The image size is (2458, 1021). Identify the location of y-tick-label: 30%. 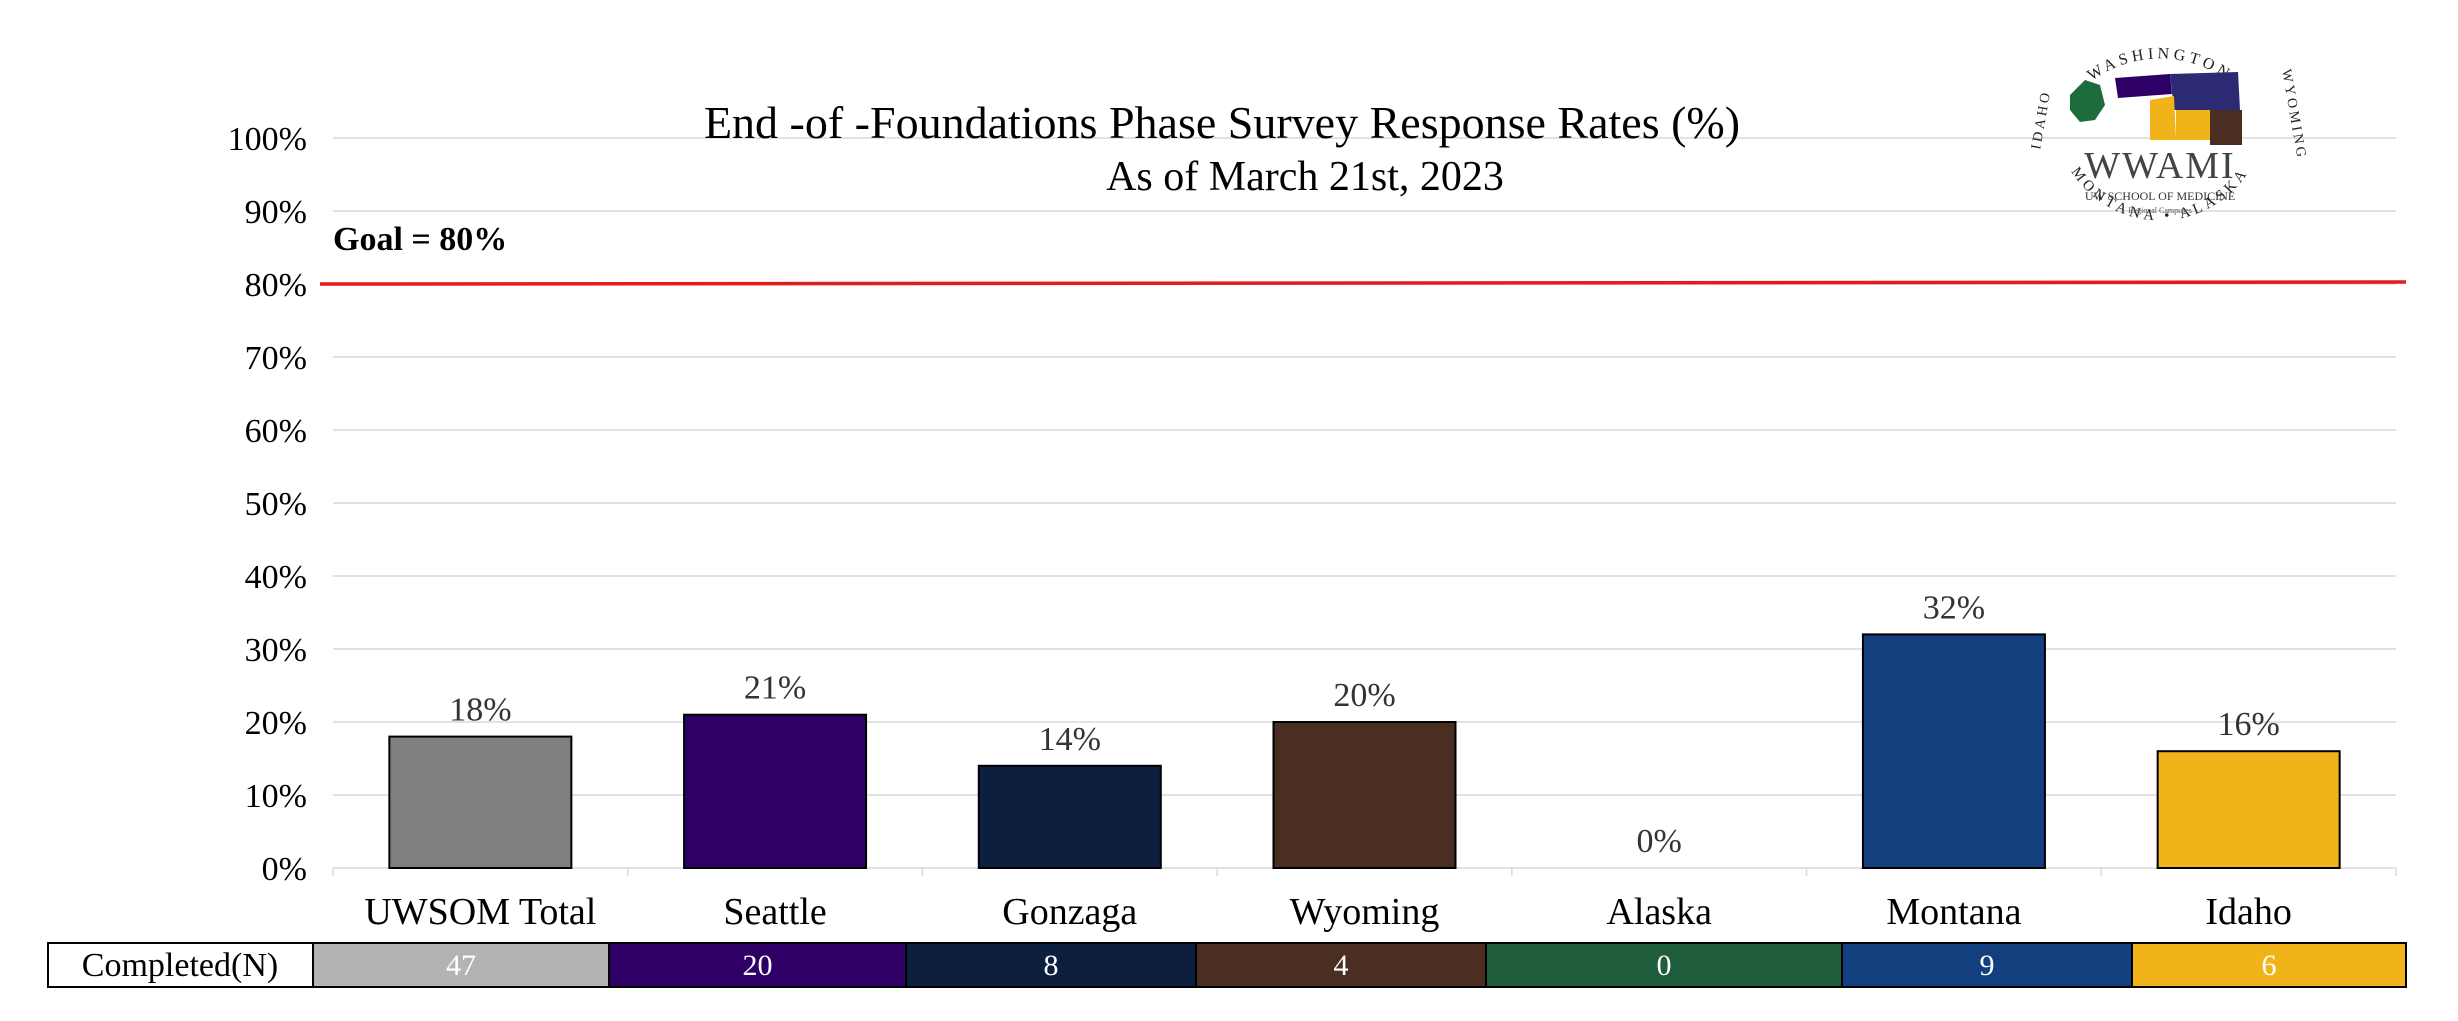
(276, 650).